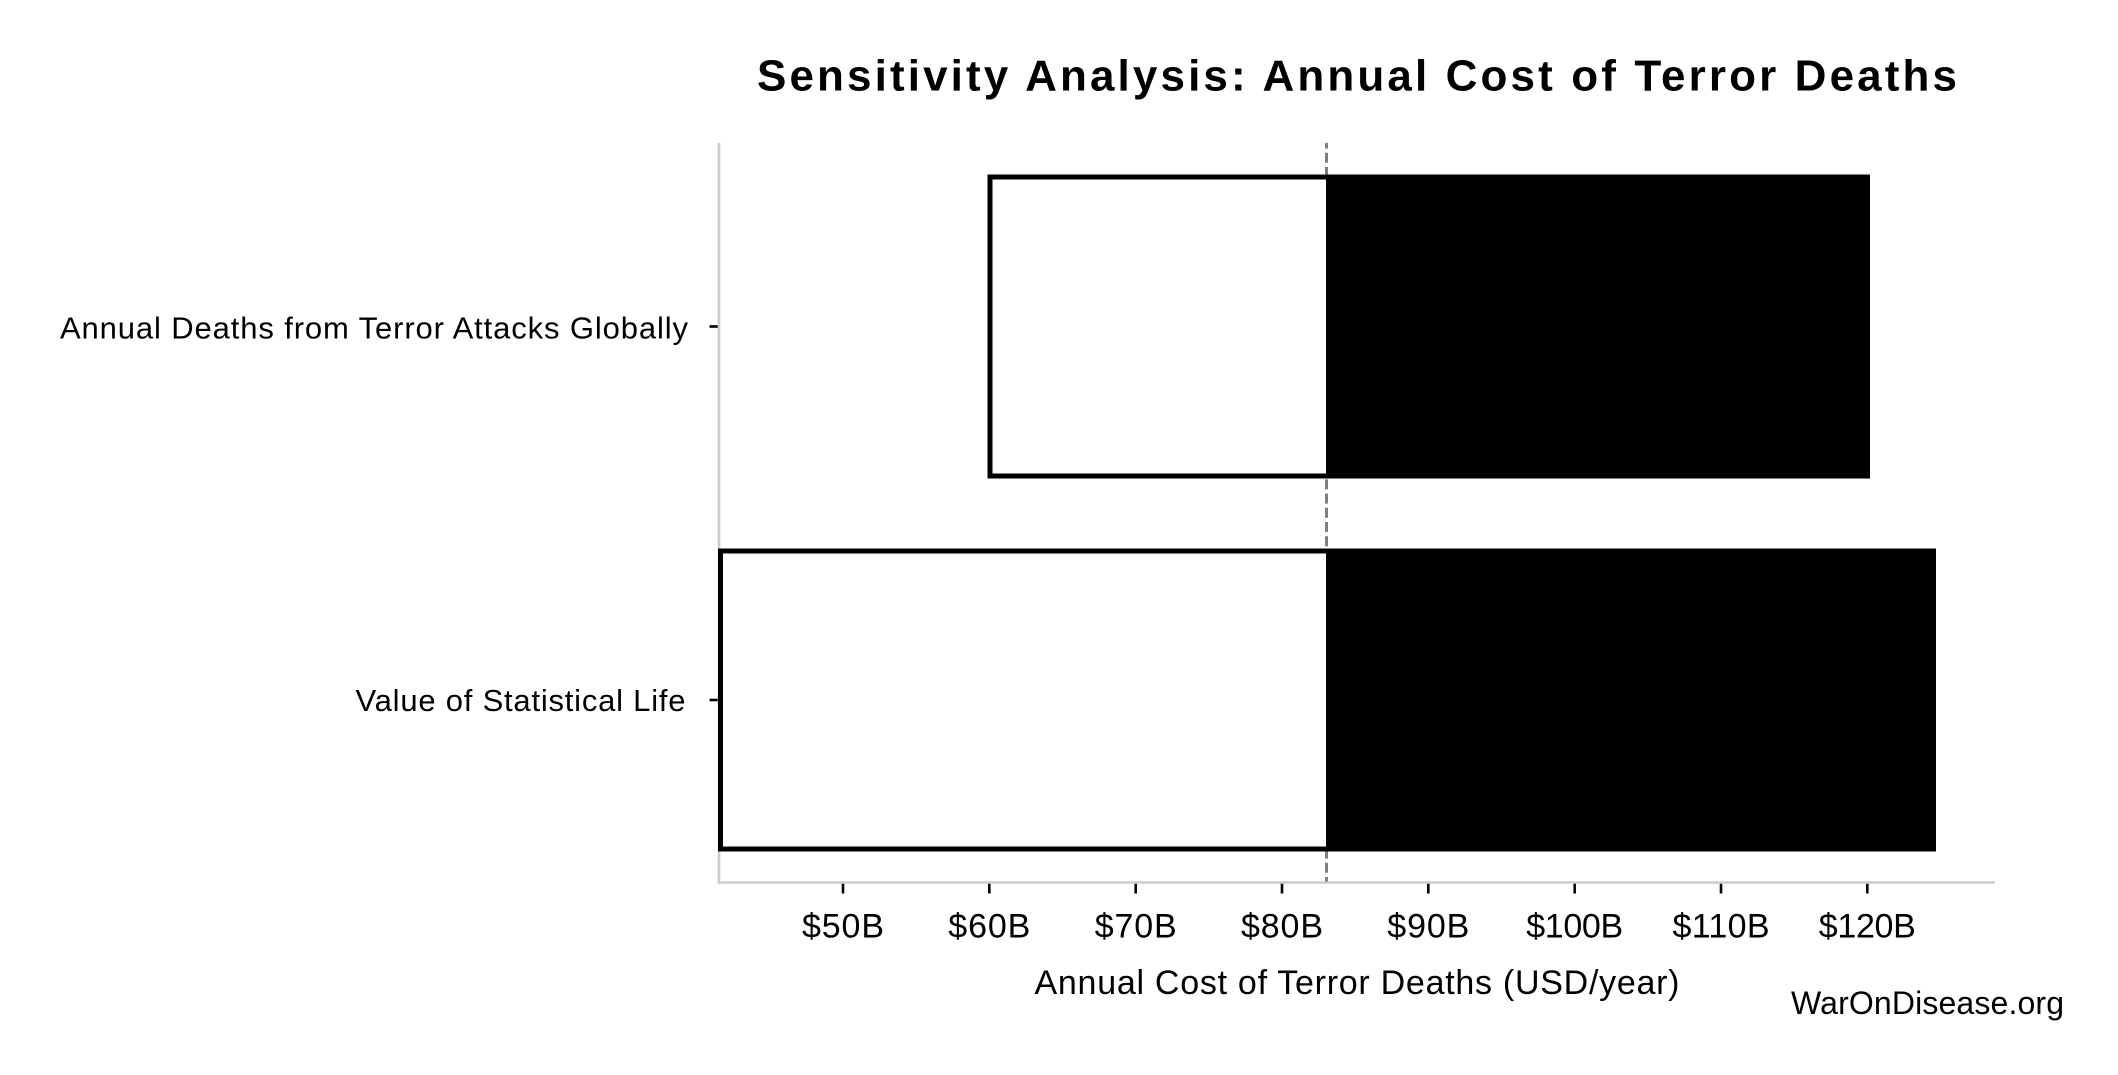 The height and width of the screenshot is (1075, 2118). I want to click on svg-text: $110B, so click(1721, 927).